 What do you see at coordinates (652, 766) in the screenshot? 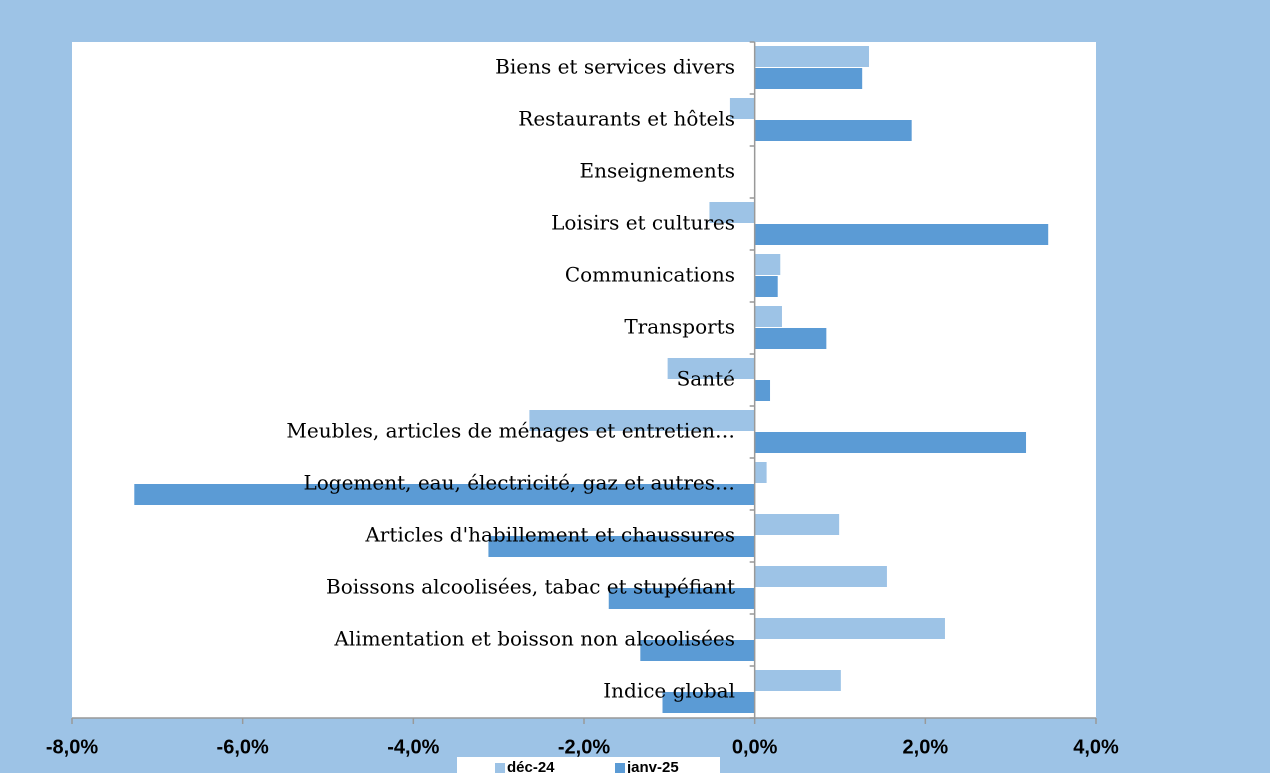
I see `legend-label: janv-25` at bounding box center [652, 766].